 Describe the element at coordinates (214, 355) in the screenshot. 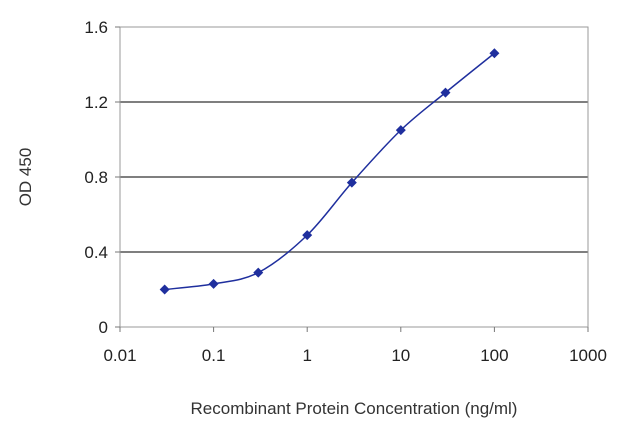

I see `x-tick-label: 0.1` at that location.